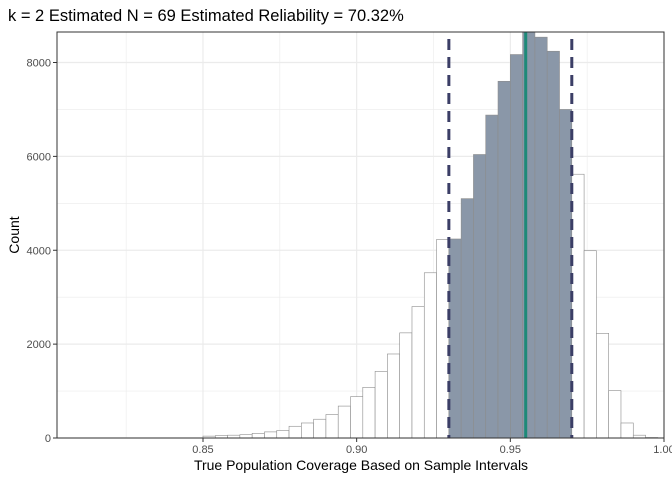  Describe the element at coordinates (39, 64) in the screenshot. I see `y-tick-label: 8000` at that location.